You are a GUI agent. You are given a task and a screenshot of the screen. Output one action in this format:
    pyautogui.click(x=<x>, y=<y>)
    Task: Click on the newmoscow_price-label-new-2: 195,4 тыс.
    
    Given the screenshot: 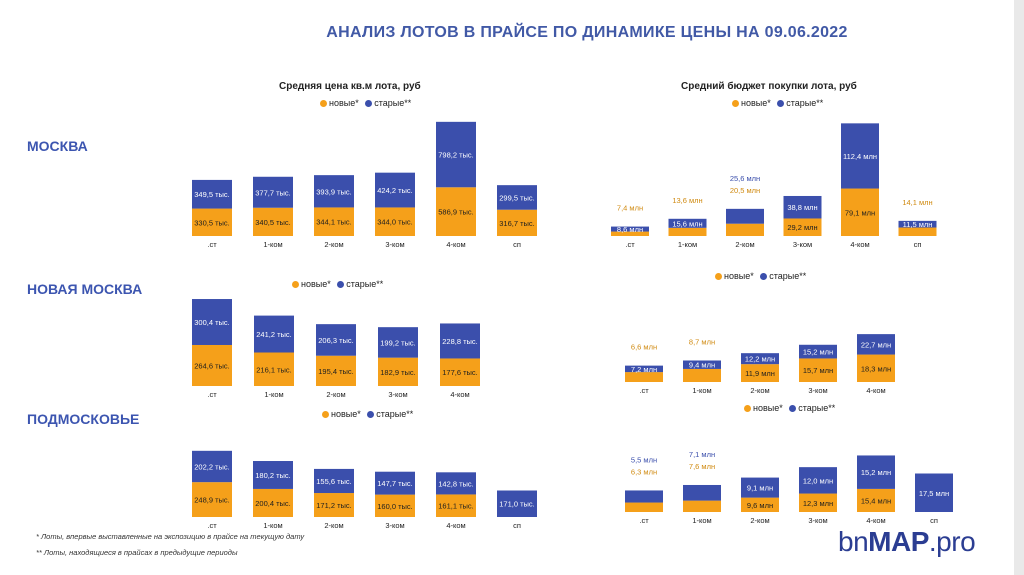 What is the action you would take?
    pyautogui.click(x=336, y=371)
    